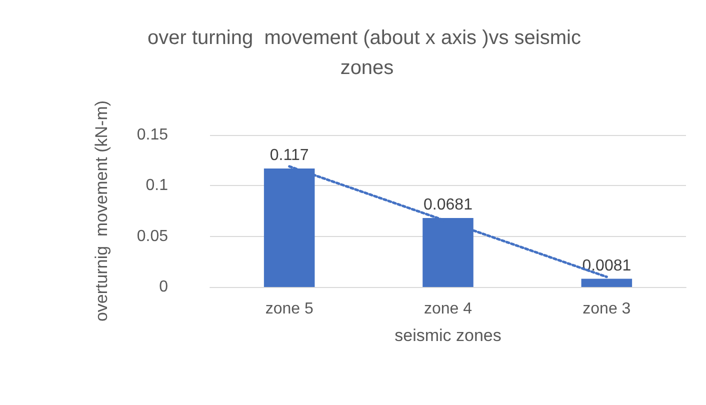  I want to click on y-tick-label: 0, so click(163, 287).